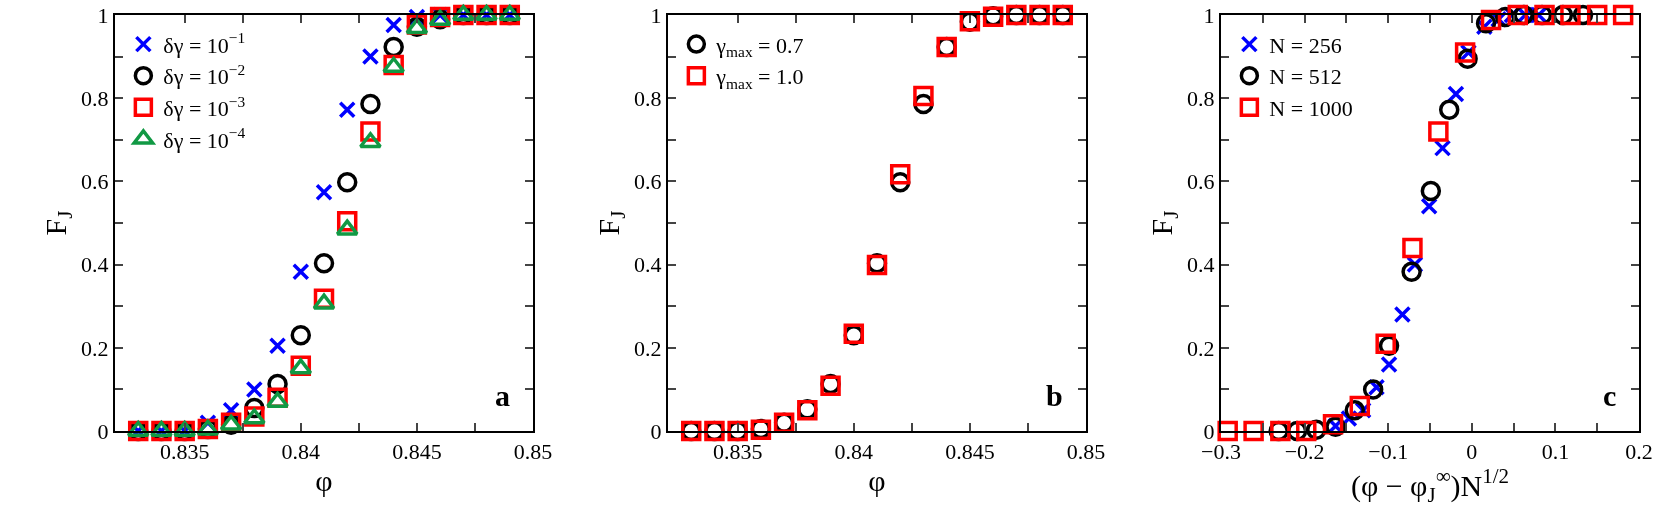 The width and height of the screenshot is (1661, 521). Describe the element at coordinates (1311, 108) in the screenshot. I see `legend-label: N = 1000` at that location.